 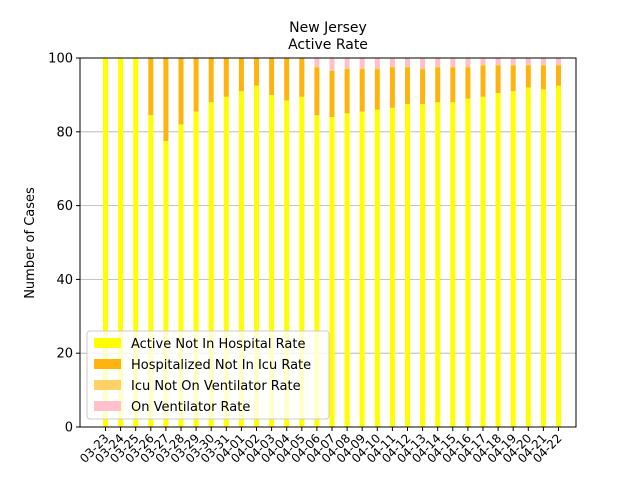 I want to click on y-tick-label: 80, so click(x=64, y=132).